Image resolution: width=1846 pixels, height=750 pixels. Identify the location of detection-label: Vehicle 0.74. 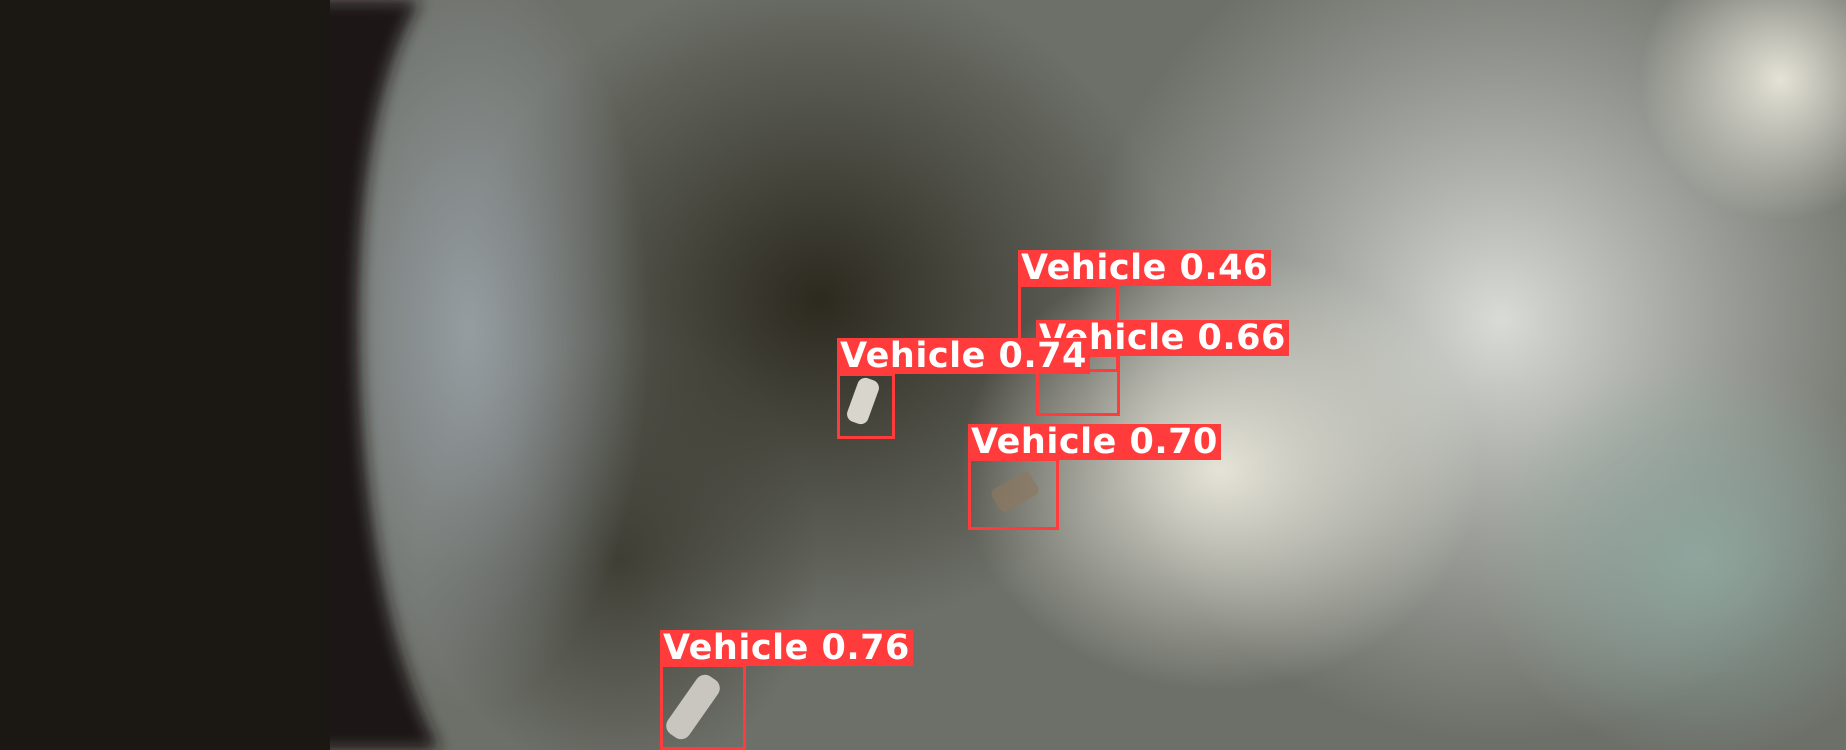
(963, 356).